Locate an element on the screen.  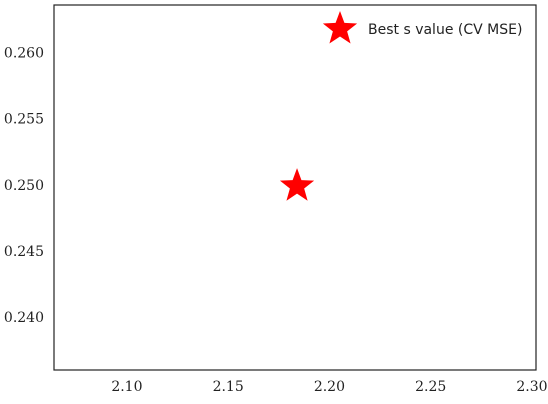
y-tick-label: 0.250 is located at coordinates (24, 186).